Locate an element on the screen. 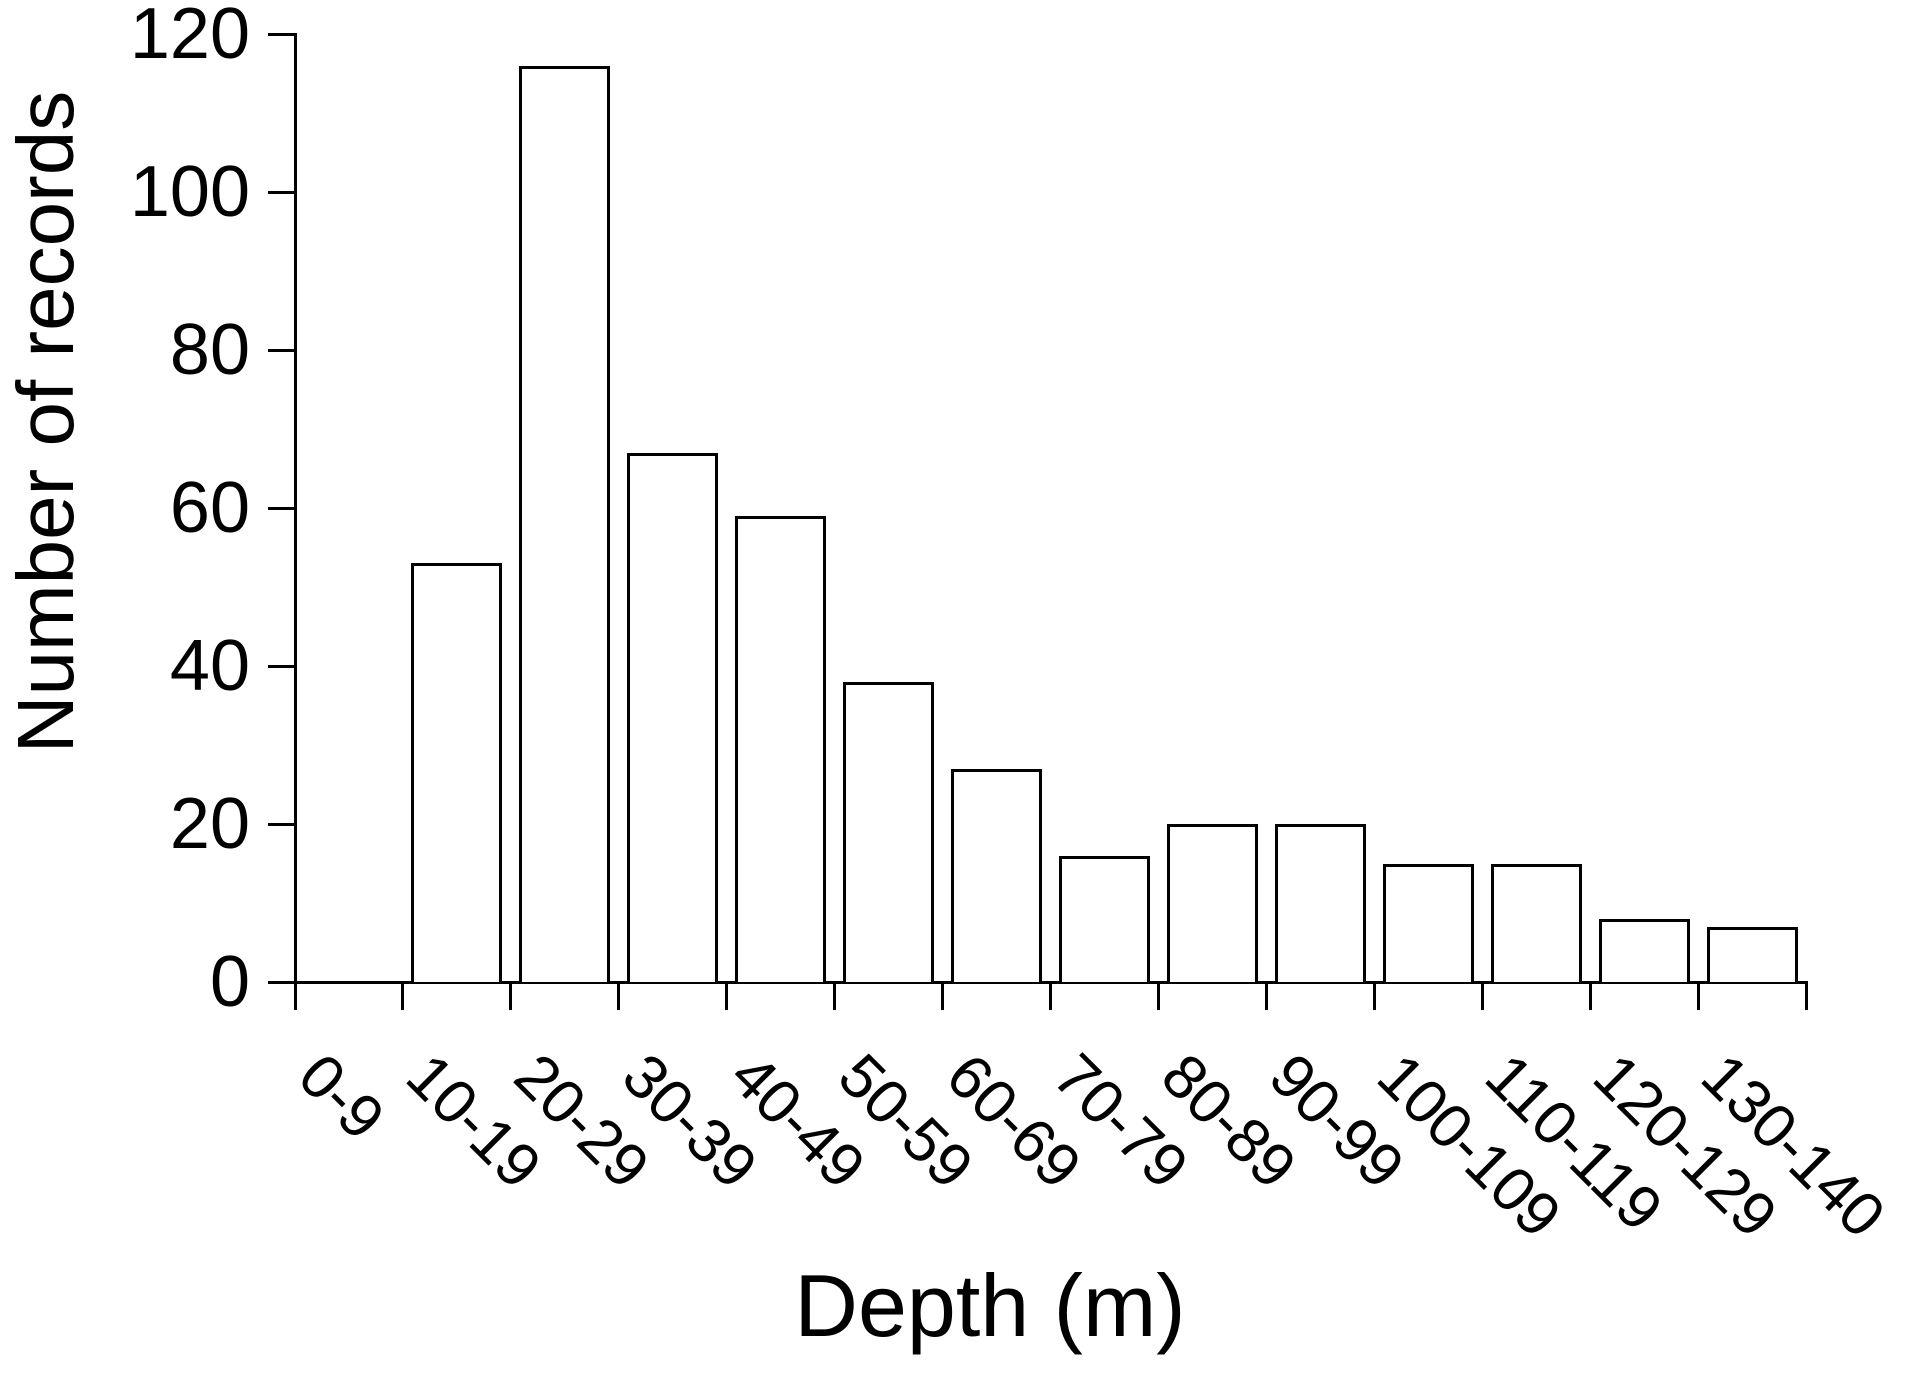  y-tick-label: 0 is located at coordinates (229, 982).